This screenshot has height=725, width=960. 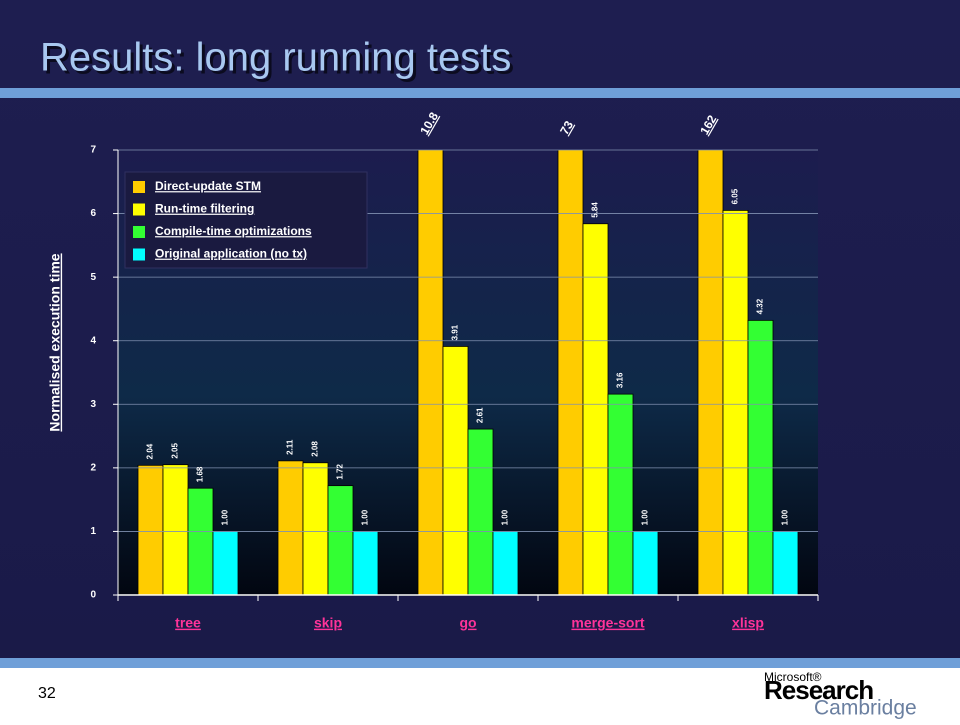 What do you see at coordinates (93, 531) in the screenshot?
I see `y-tick-label: 1` at bounding box center [93, 531].